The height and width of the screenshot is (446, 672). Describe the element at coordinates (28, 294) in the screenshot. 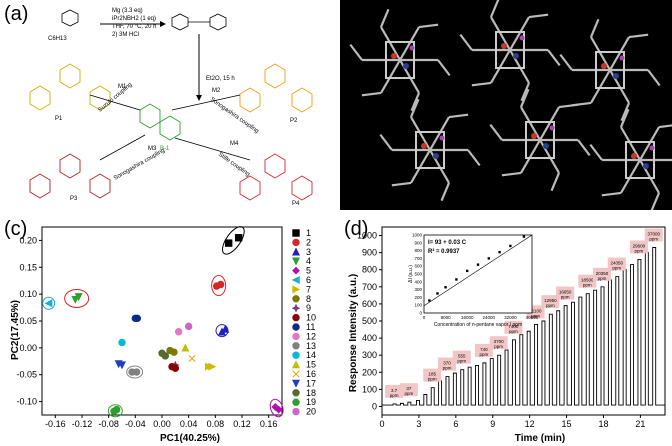

I see `y-tick-label: 0.10` at that location.